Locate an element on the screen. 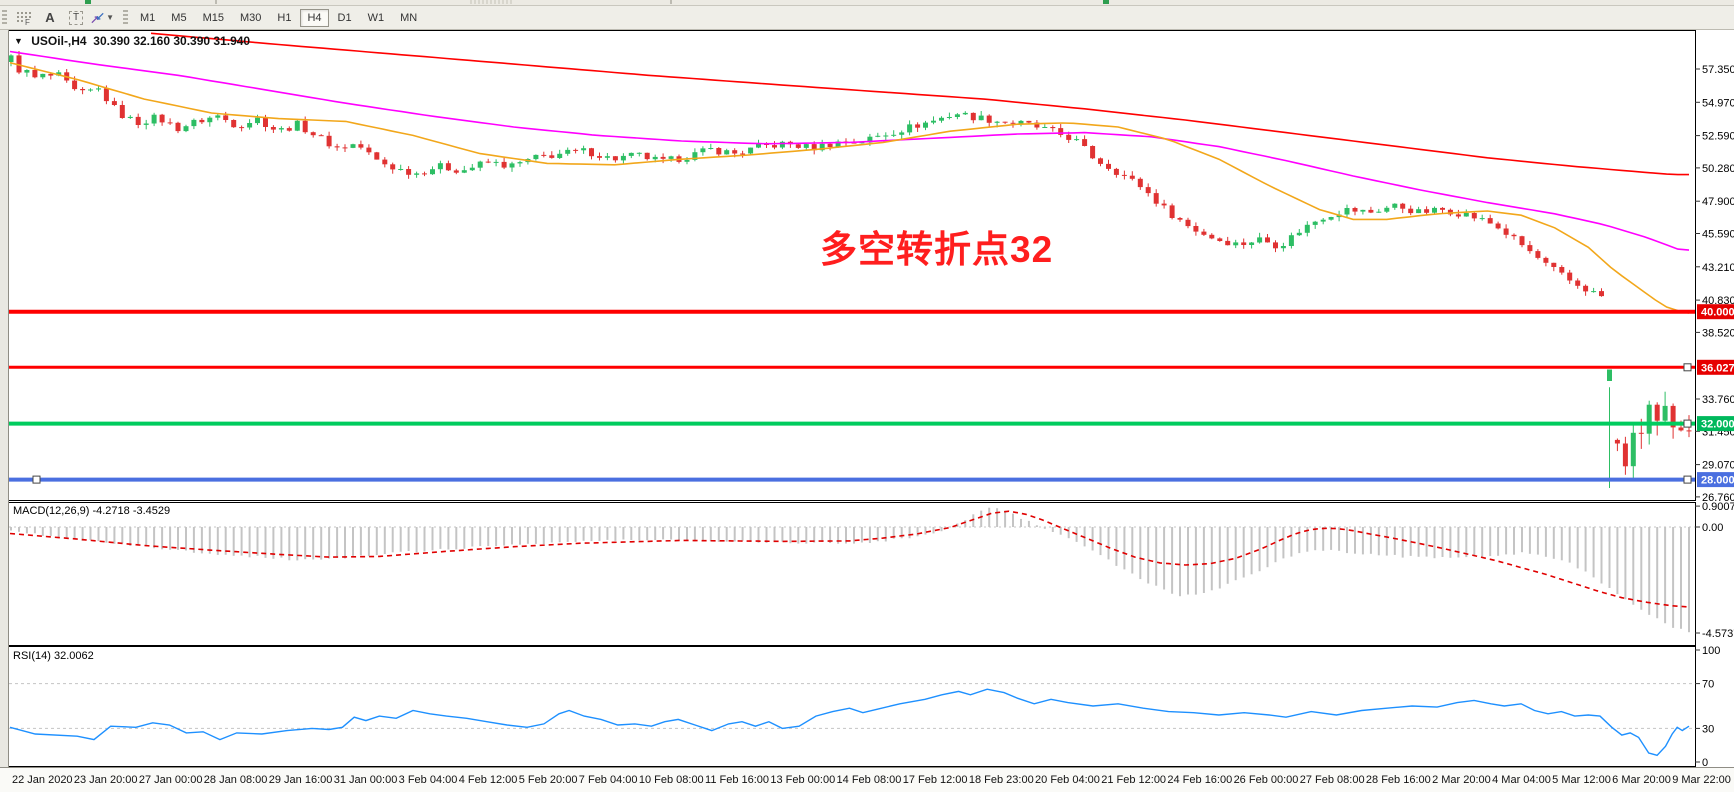 This screenshot has height=792, width=1734. svg-text: 100 is located at coordinates (1711, 651).